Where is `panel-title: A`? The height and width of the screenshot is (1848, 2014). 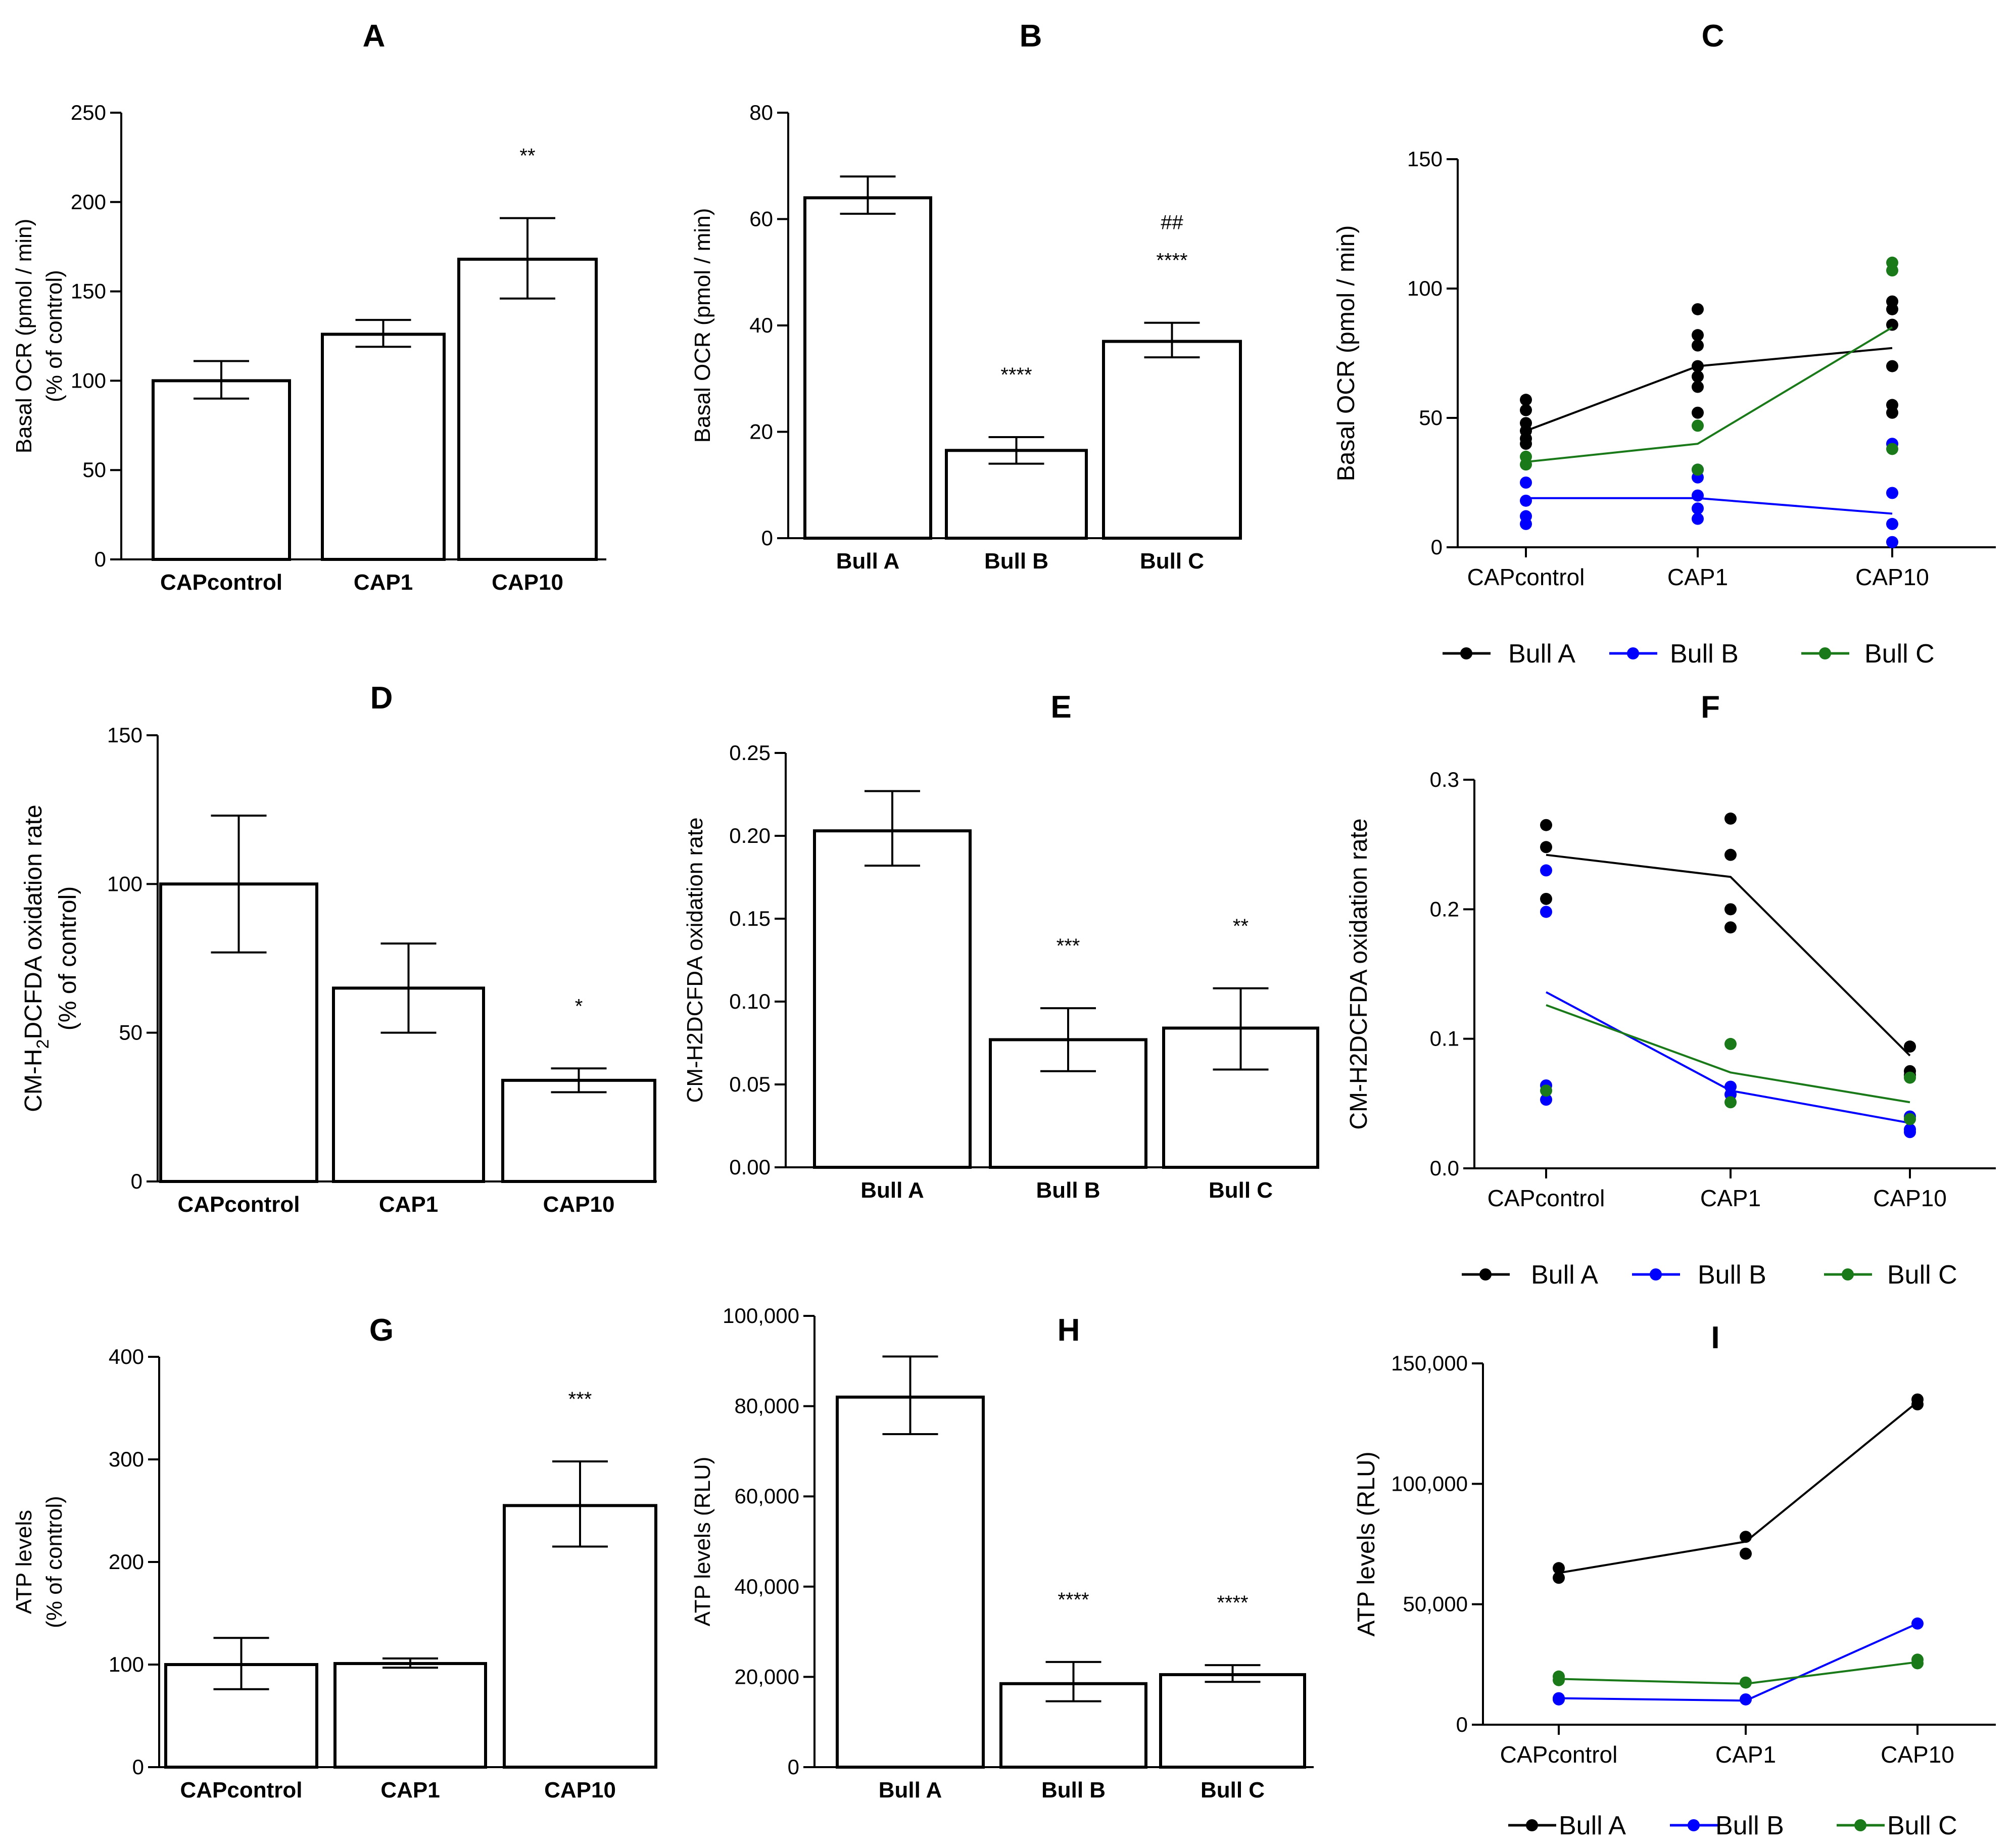 panel-title: A is located at coordinates (374, 36).